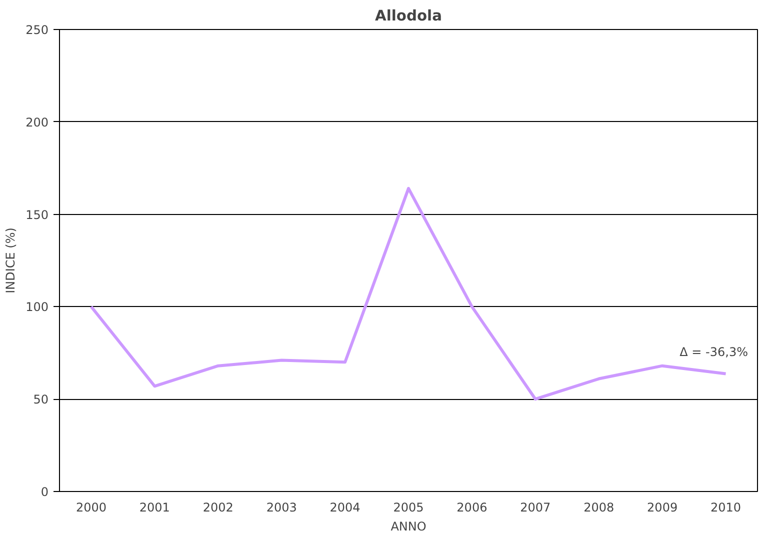 This screenshot has height=536, width=765. I want to click on x-tick-label: 2001, so click(154, 507).